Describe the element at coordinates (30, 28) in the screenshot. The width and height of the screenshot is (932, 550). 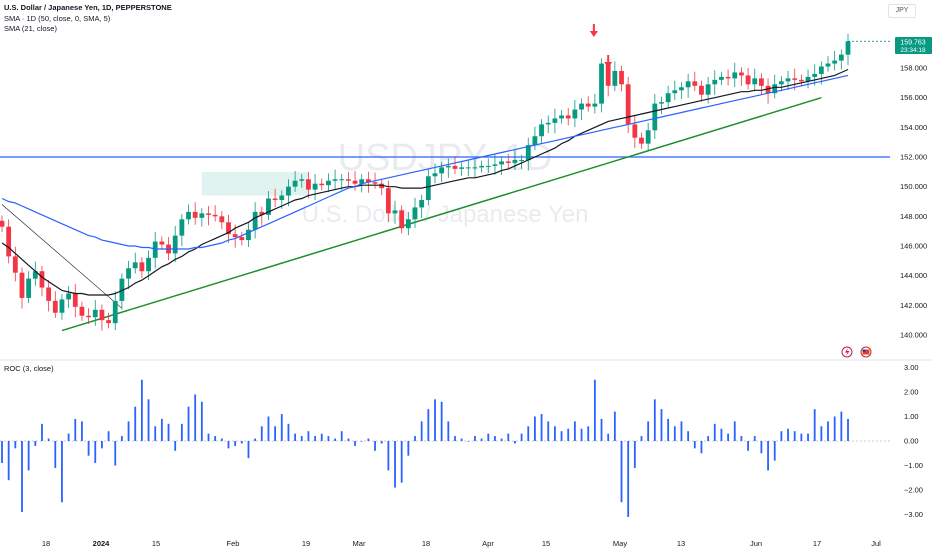
I see `sma21-legend: SMA (21, close)` at that location.